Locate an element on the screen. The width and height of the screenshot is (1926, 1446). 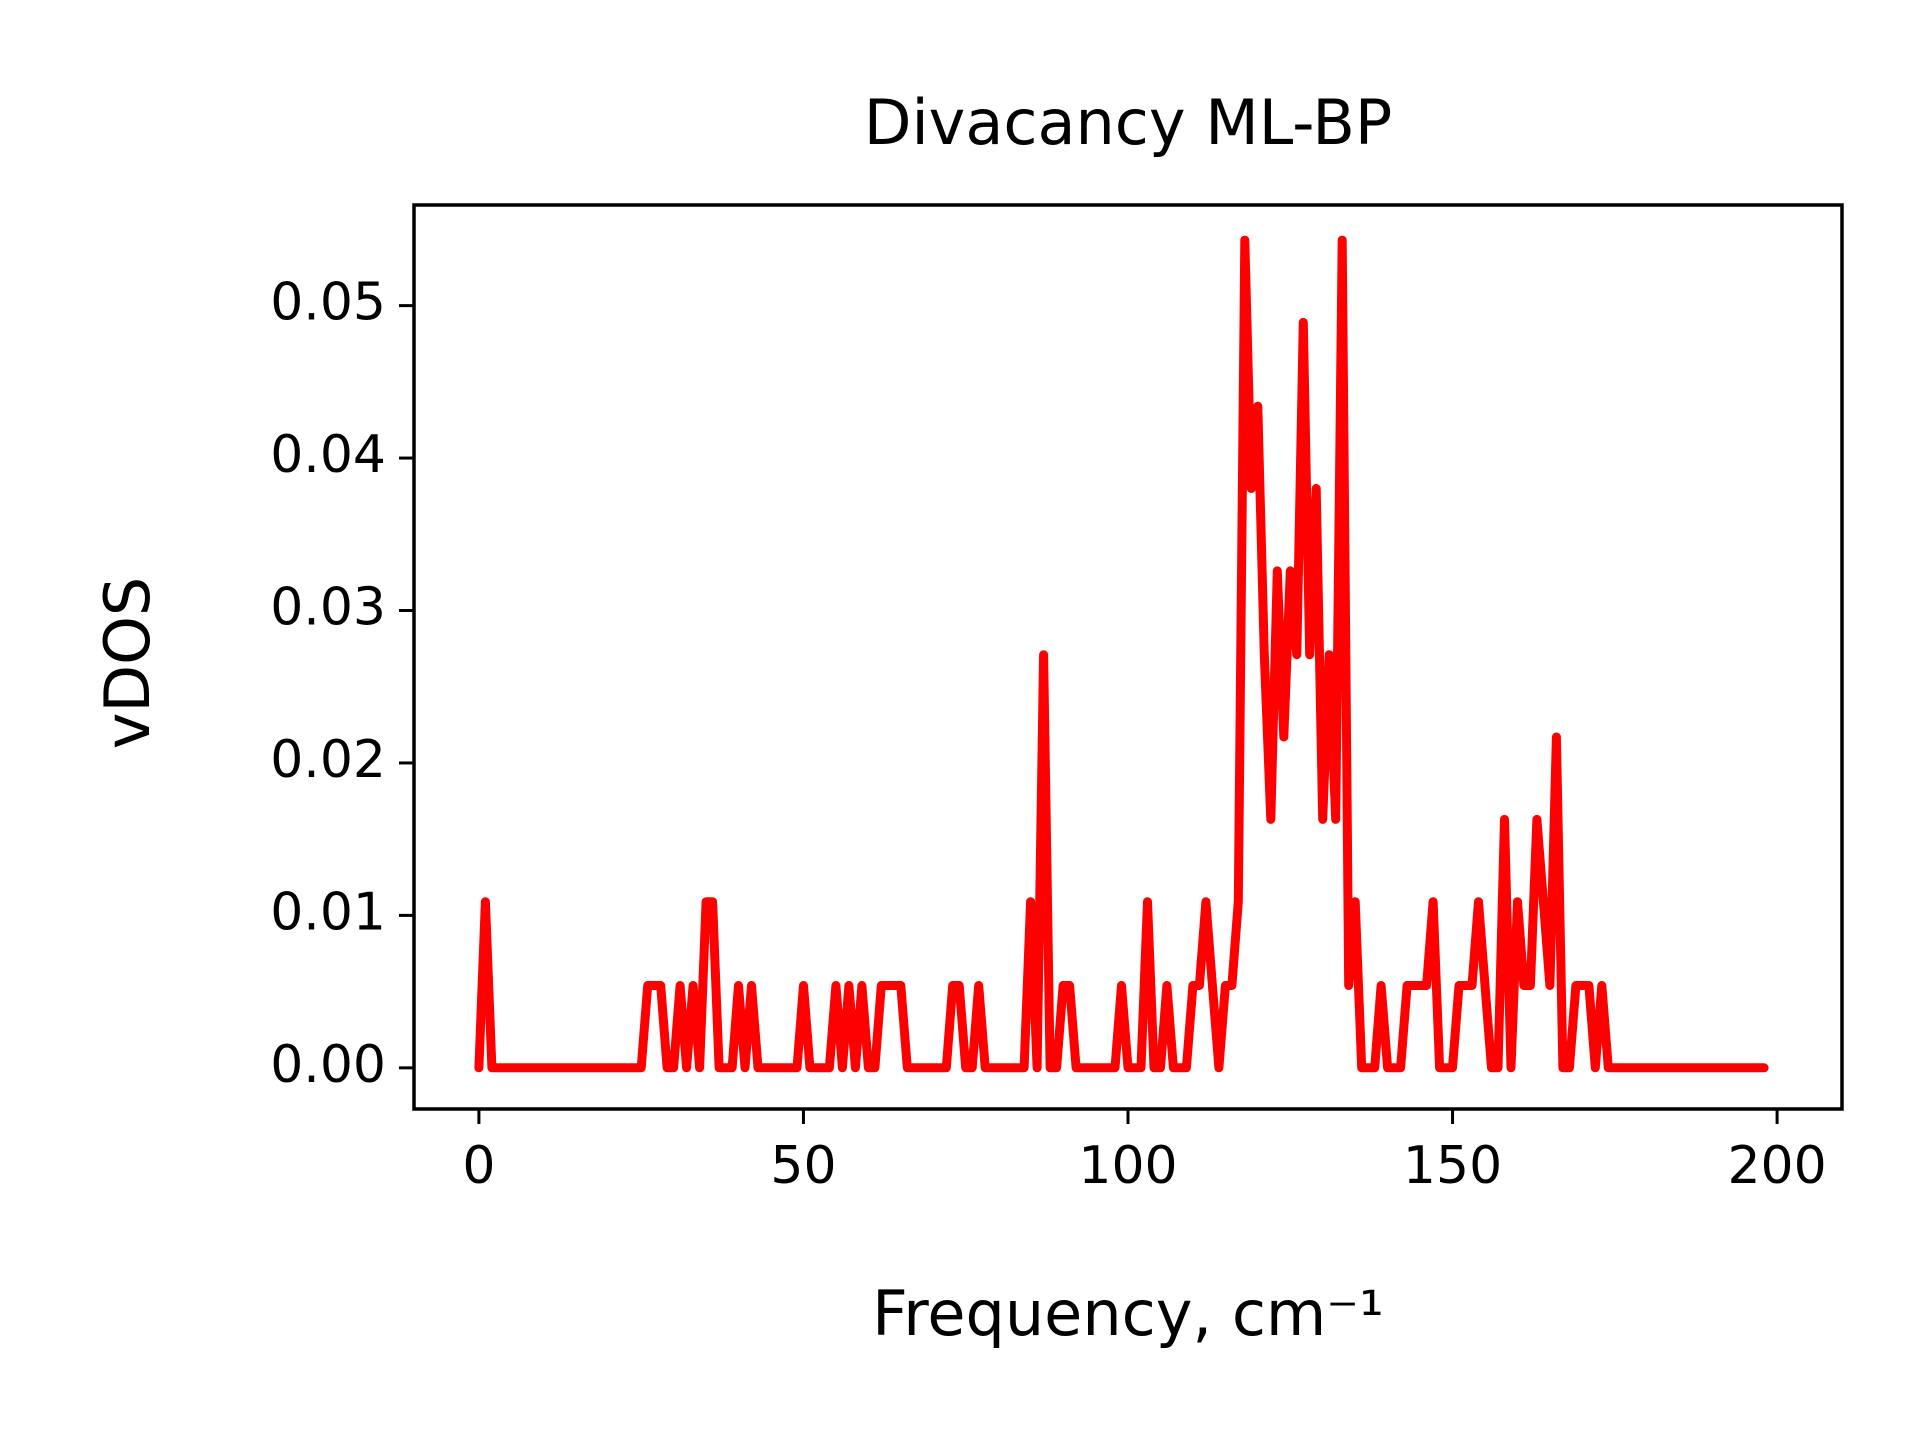
y-axis-label: vDOS is located at coordinates (127, 663).